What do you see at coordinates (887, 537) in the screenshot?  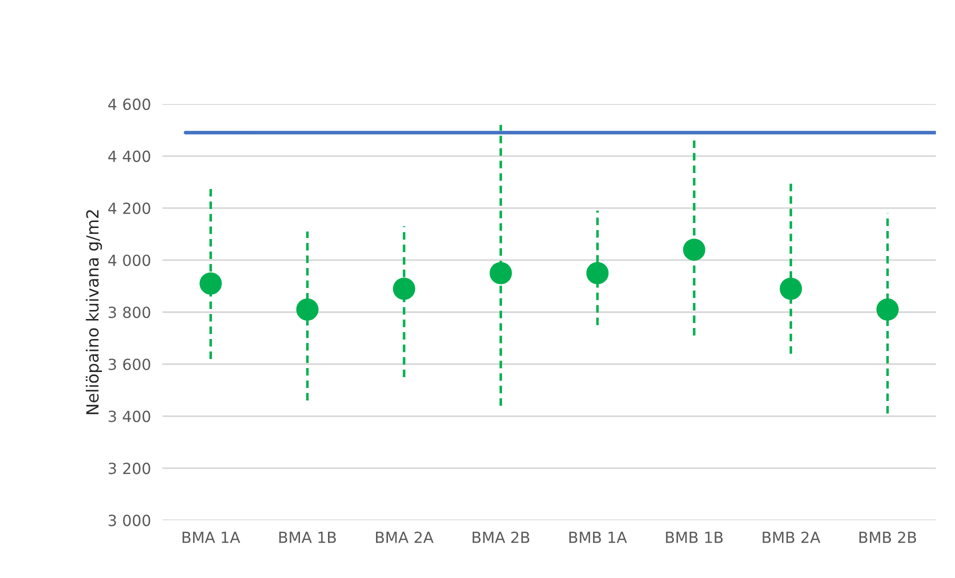 I see `x-tick-label: BMB 2B` at bounding box center [887, 537].